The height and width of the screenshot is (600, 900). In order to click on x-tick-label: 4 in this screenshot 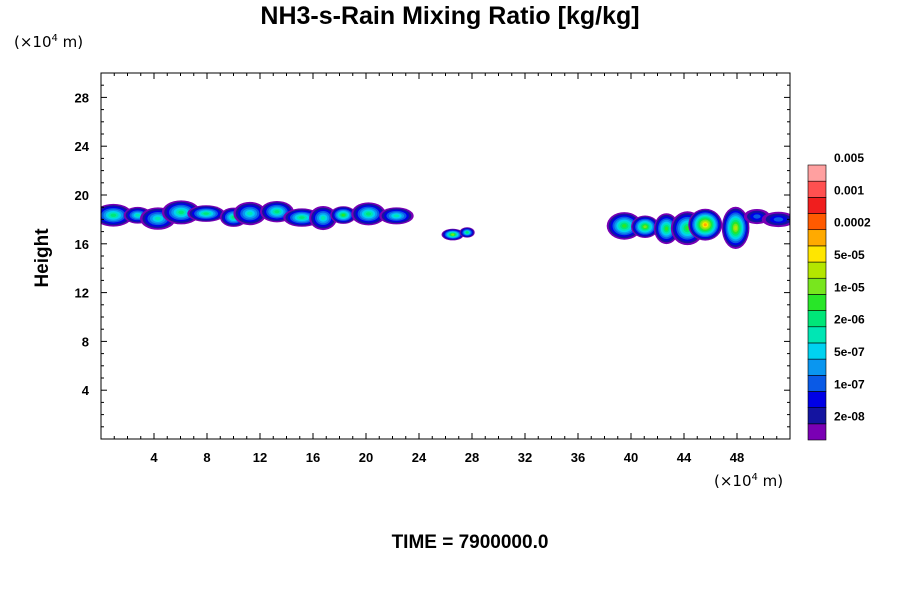, I will do `click(154, 457)`.